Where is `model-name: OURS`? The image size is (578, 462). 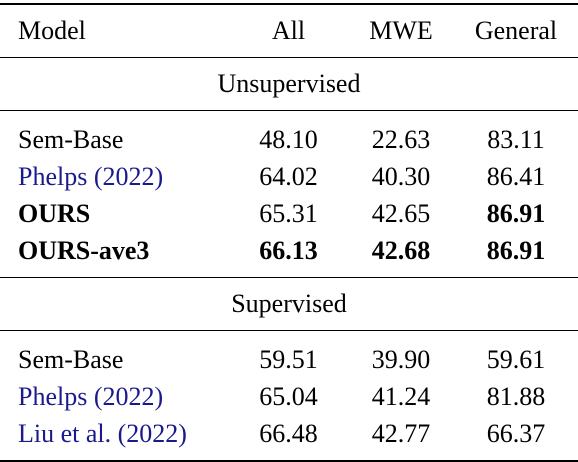
model-name: OURS is located at coordinates (54, 213).